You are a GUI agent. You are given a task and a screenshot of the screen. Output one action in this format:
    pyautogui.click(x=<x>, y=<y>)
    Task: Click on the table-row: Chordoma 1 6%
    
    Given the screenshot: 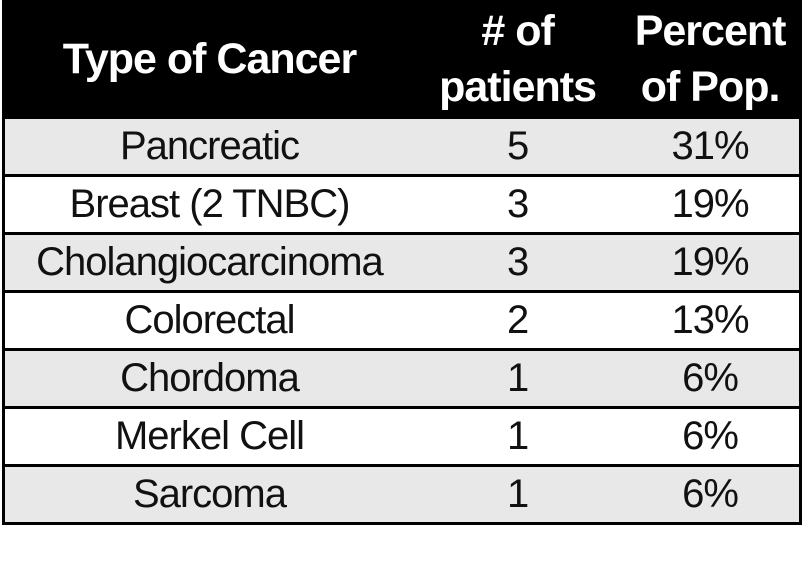 What is the action you would take?
    pyautogui.click(x=402, y=378)
    